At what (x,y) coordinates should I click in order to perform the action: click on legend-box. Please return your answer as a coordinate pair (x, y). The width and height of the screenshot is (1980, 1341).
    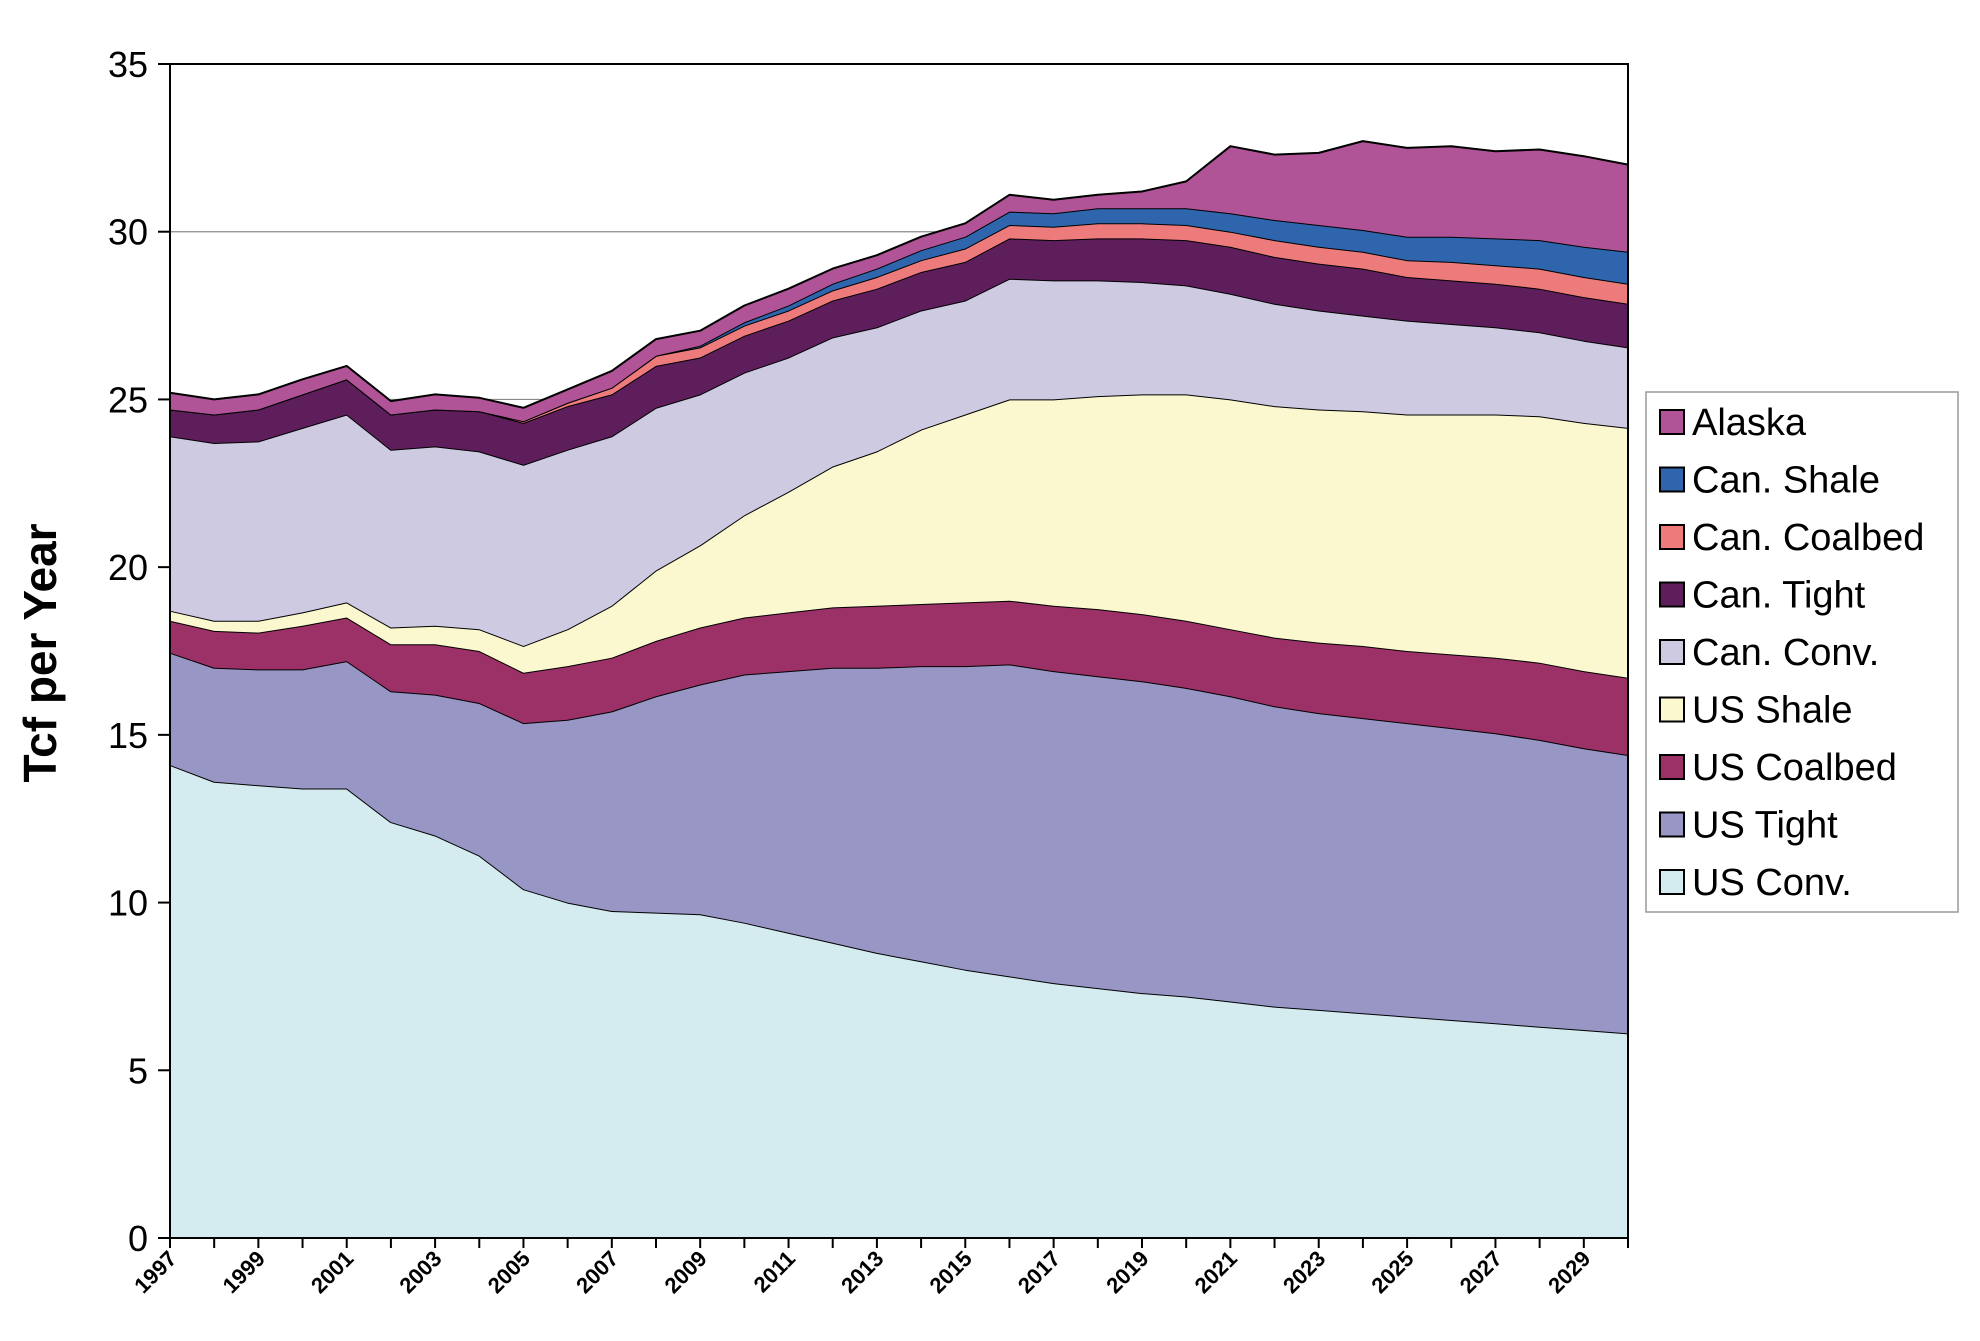
    Looking at the image, I should click on (1802, 652).